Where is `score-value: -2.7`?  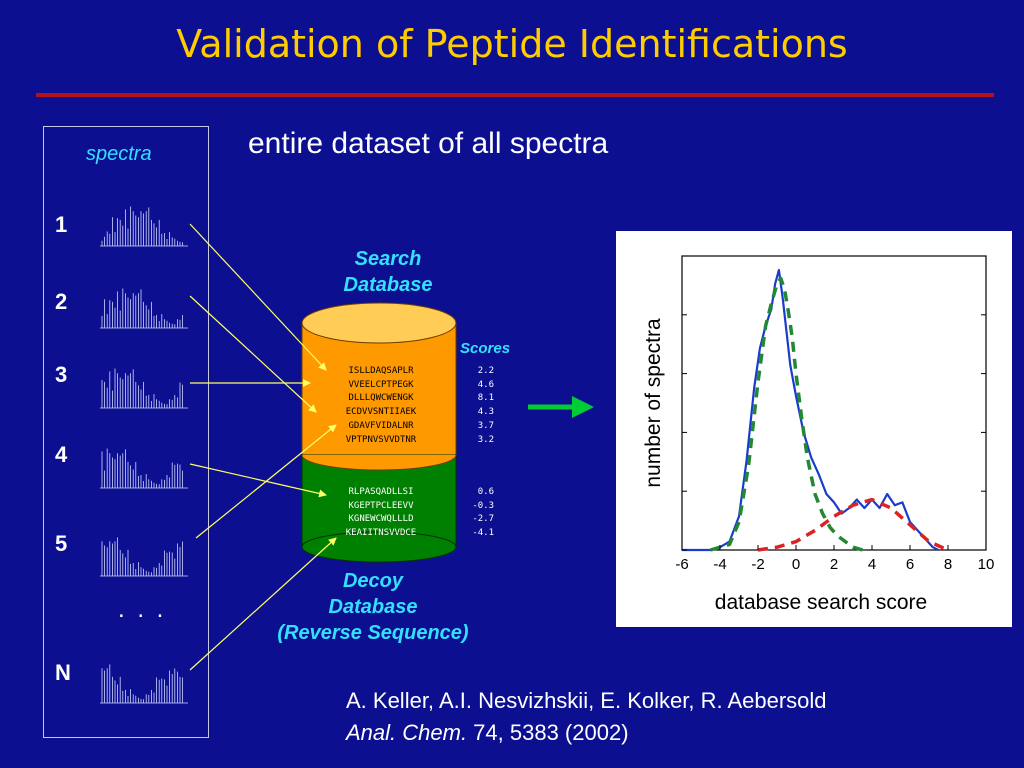
score-value: -2.7 is located at coordinates (483, 519).